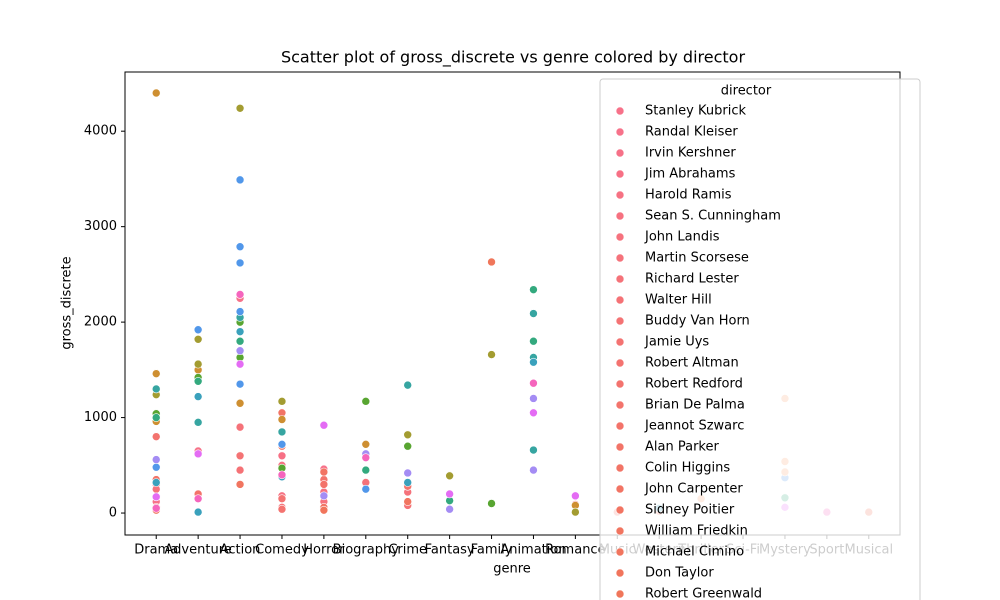 The height and width of the screenshot is (600, 1000). I want to click on x-tick-label: Biography, so click(366, 550).